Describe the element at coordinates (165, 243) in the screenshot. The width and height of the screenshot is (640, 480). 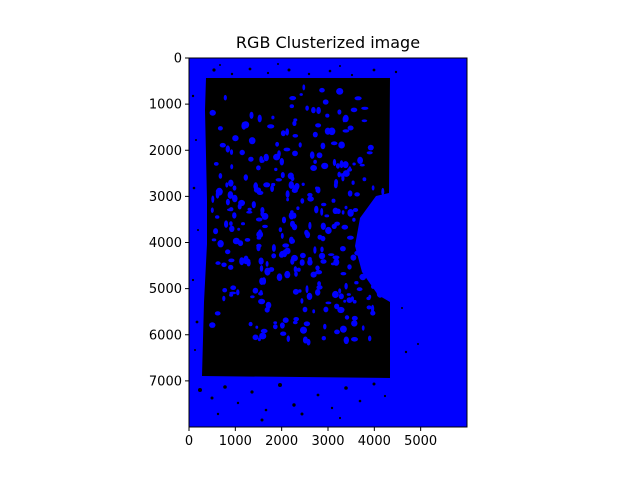
I see `y-tick-label: 4000` at that location.